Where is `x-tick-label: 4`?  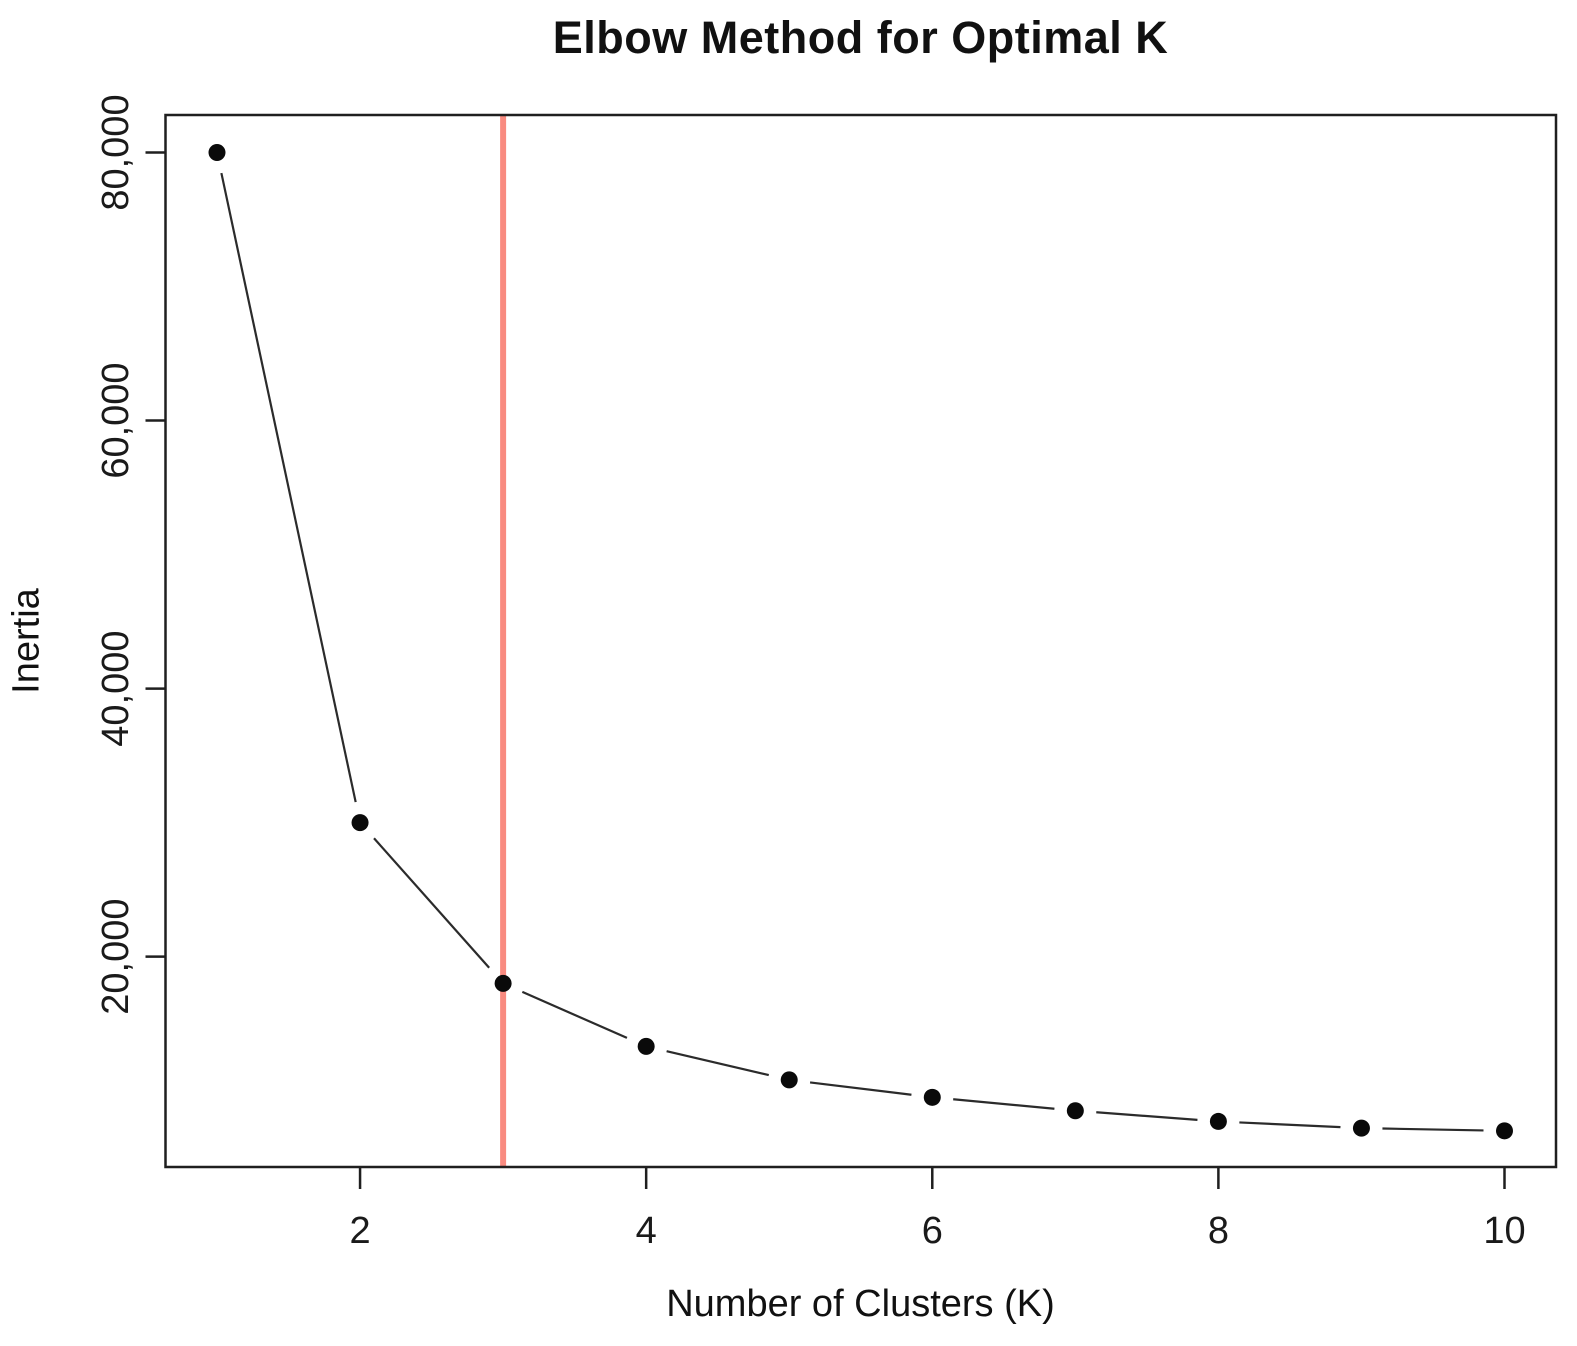
x-tick-label: 4 is located at coordinates (646, 1231).